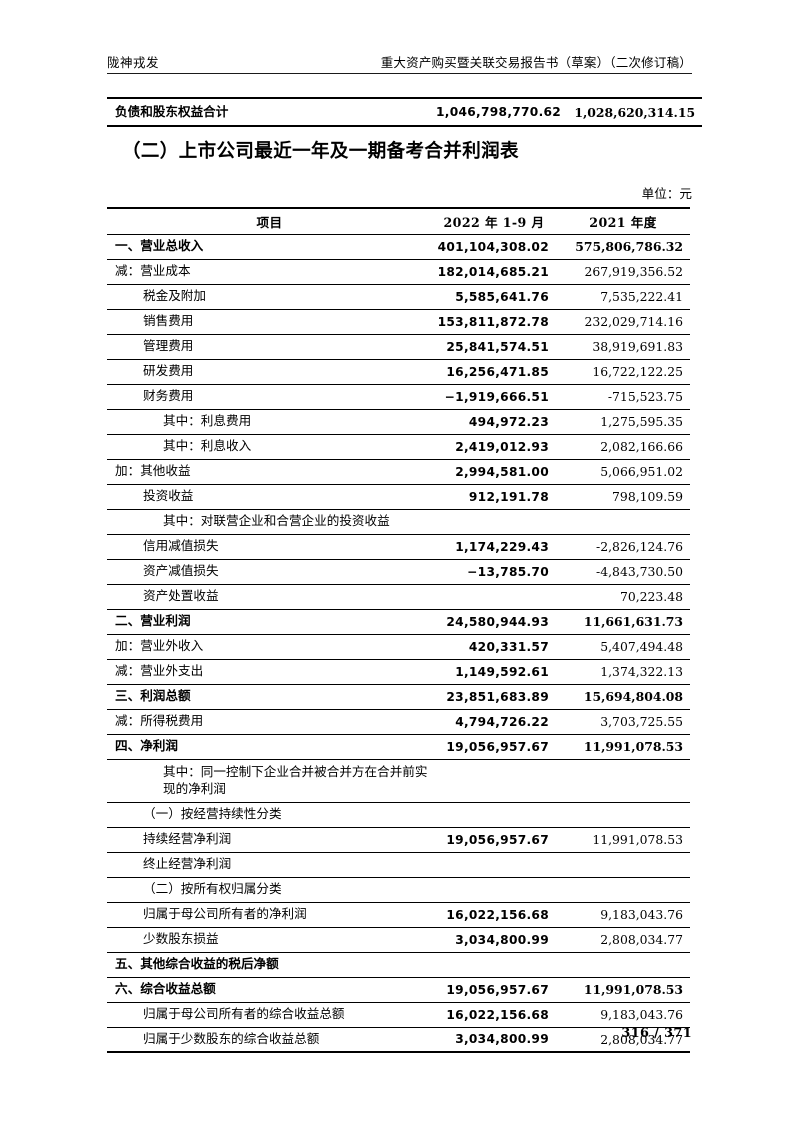 The height and width of the screenshot is (1122, 793). Describe the element at coordinates (269, 596) in the screenshot. I see `row-item-cell: 资产处置收益` at that location.